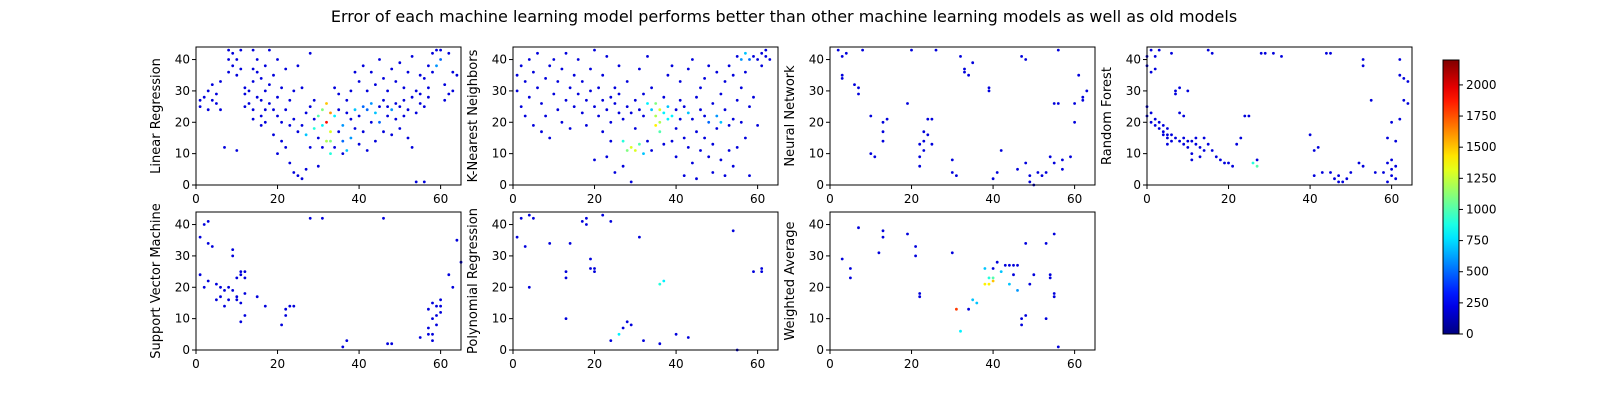  Describe the element at coordinates (1477, 303) in the screenshot. I see `colorbar-tick-label: 250` at that location.